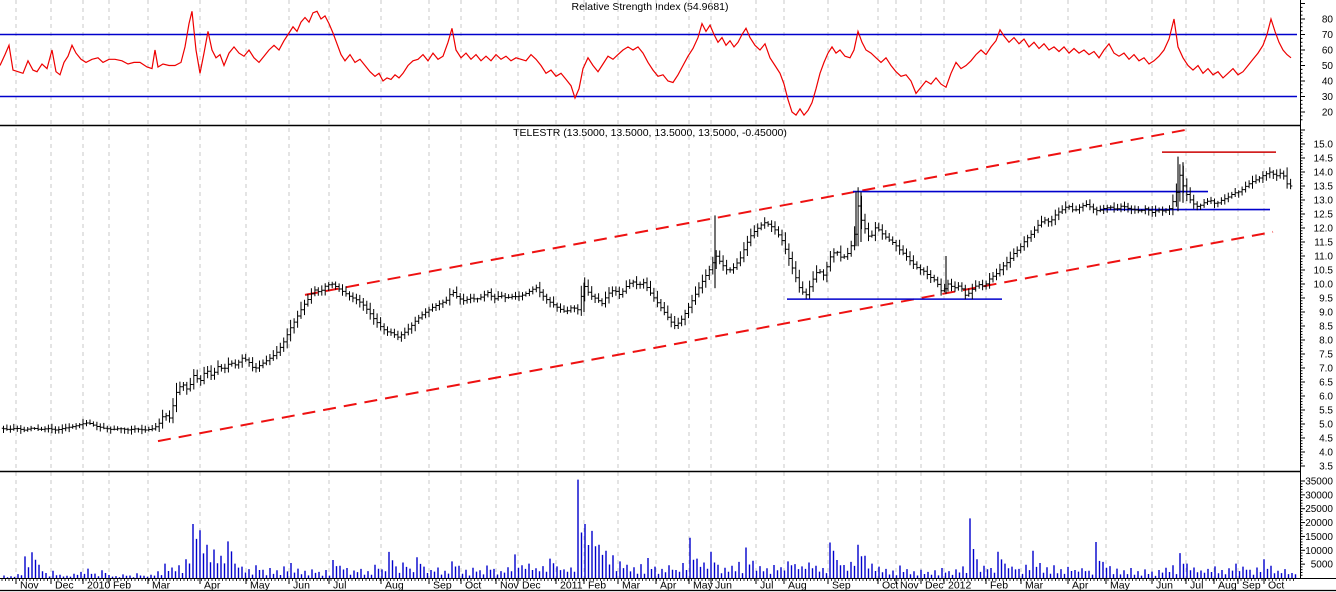 The height and width of the screenshot is (592, 1336). Describe the element at coordinates (571, 586) in the screenshot. I see `month-label: 2011` at that location.